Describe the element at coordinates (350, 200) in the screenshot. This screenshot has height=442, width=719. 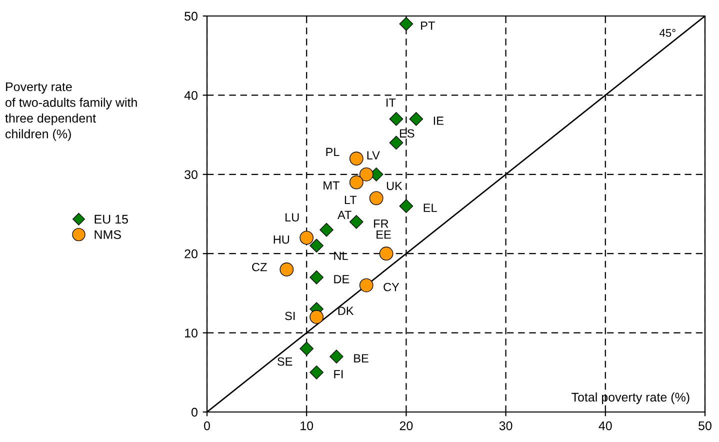
I see `annotation: LT` at that location.